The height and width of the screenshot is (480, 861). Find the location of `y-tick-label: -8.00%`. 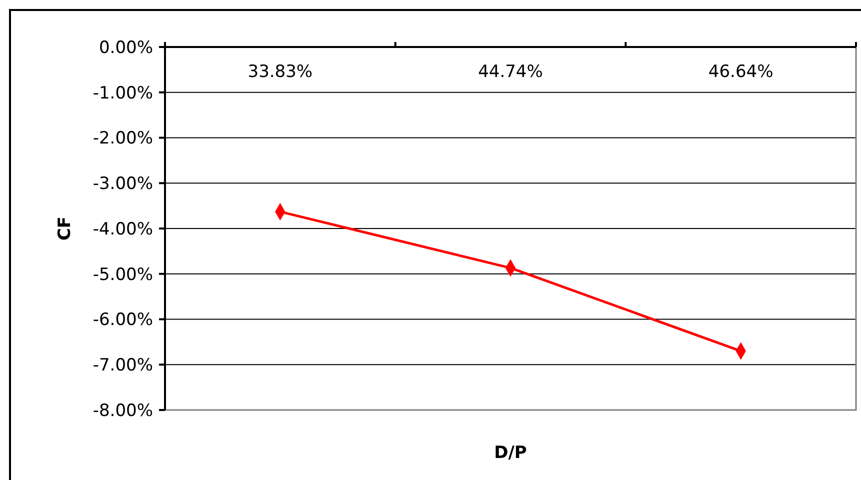

y-tick-label: -8.00% is located at coordinates (122, 410).